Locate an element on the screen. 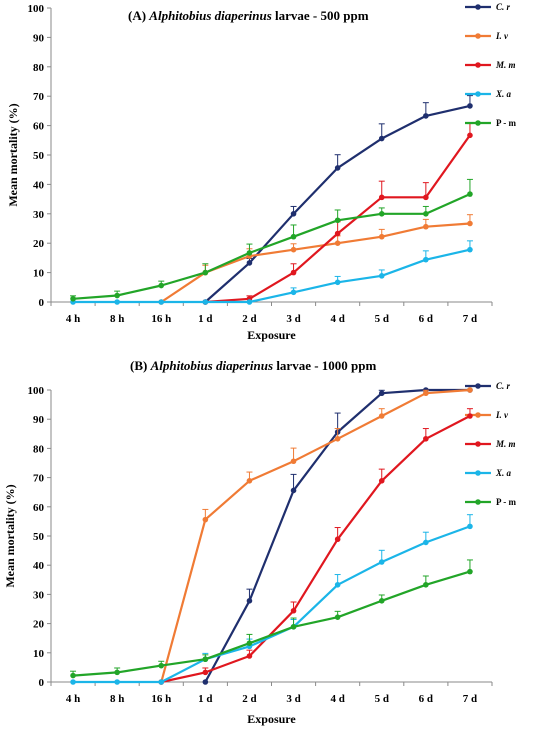 Image resolution: width=550 pixels, height=731 pixels. x-tick-label: 3 d is located at coordinates (293, 699).